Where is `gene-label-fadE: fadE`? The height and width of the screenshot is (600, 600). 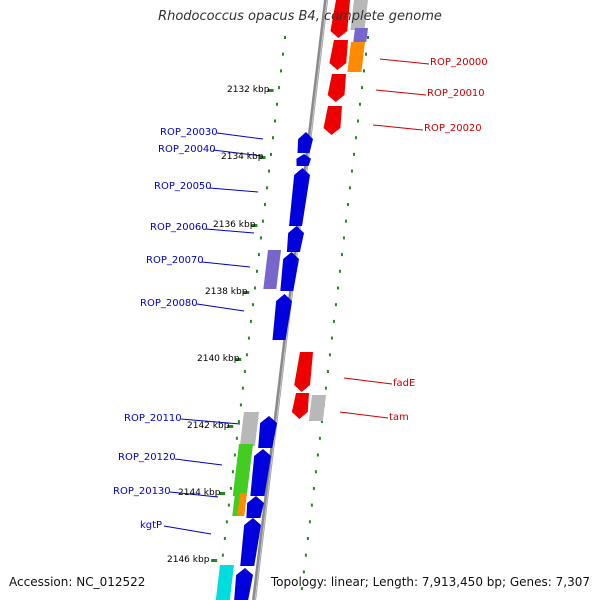 gene-label-fadE: fadE is located at coordinates (404, 383).